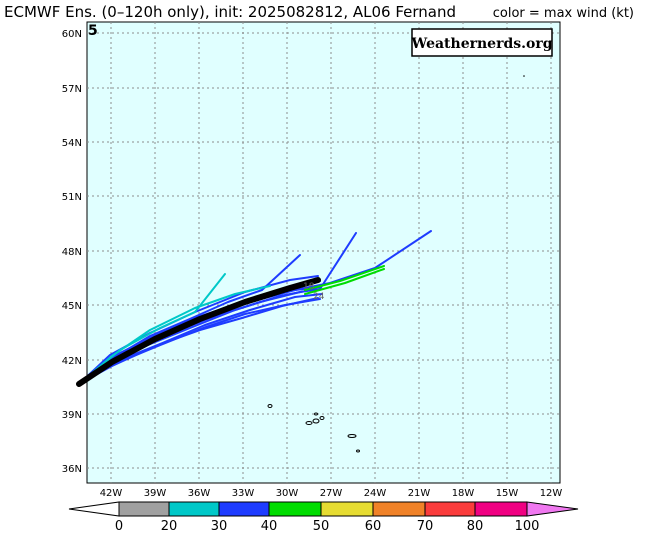 The image size is (646, 533). I want to click on lat-axis: 60N 57N 54N 51N 48N 45N 42N 39N 36N, so click(72, 252).